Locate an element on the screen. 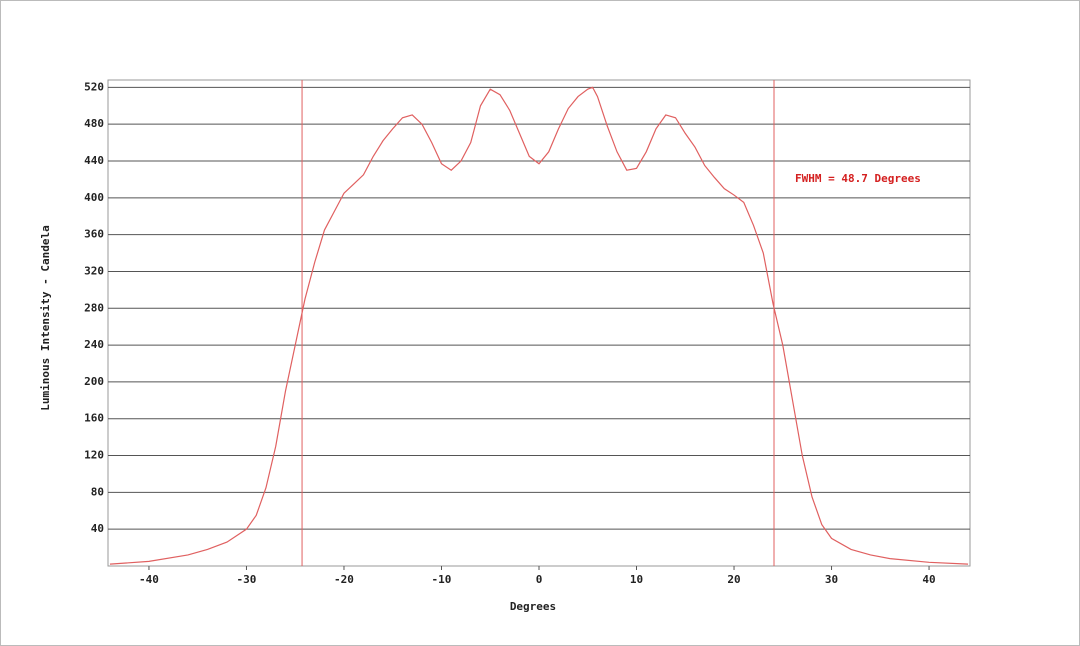 The height and width of the screenshot is (646, 1080). y-tick-label: 40 is located at coordinates (97, 528).